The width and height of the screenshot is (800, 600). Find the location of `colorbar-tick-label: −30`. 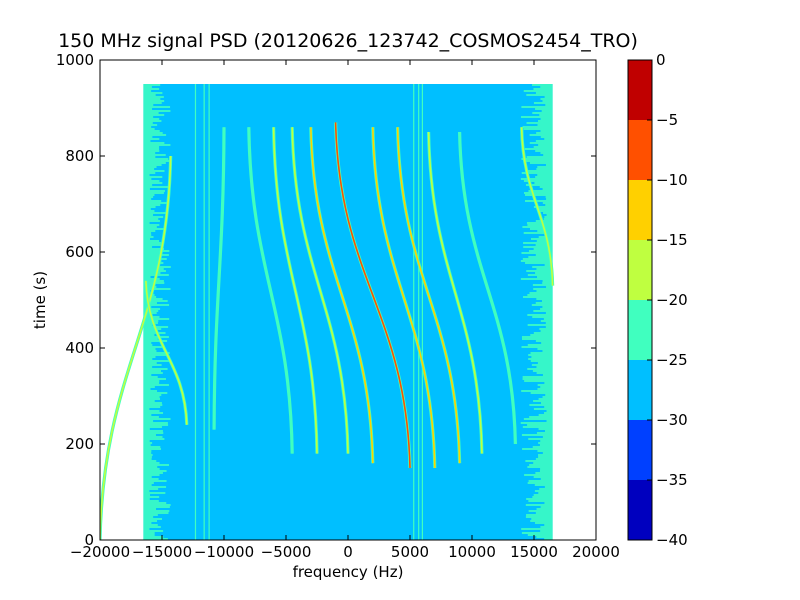

colorbar-tick-label: −30 is located at coordinates (672, 420).